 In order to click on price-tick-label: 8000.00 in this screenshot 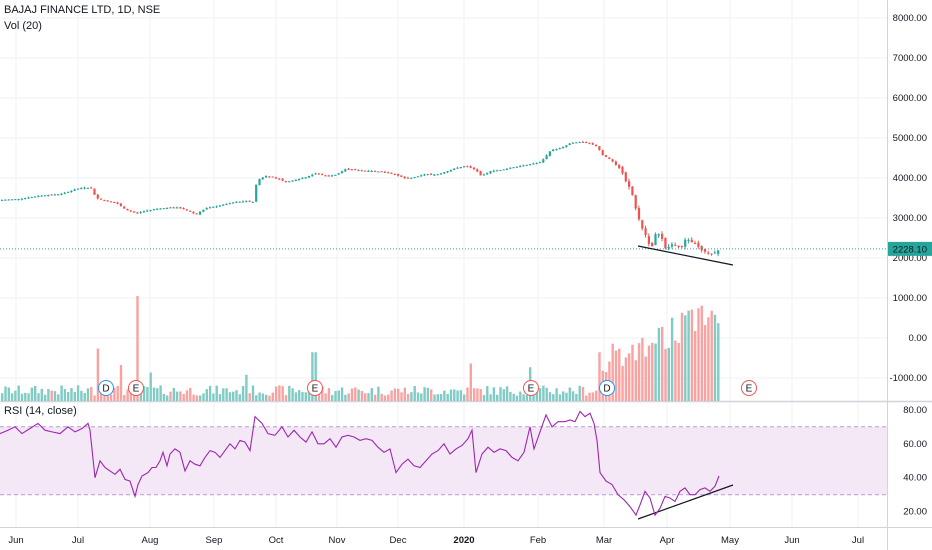, I will do `click(910, 18)`.